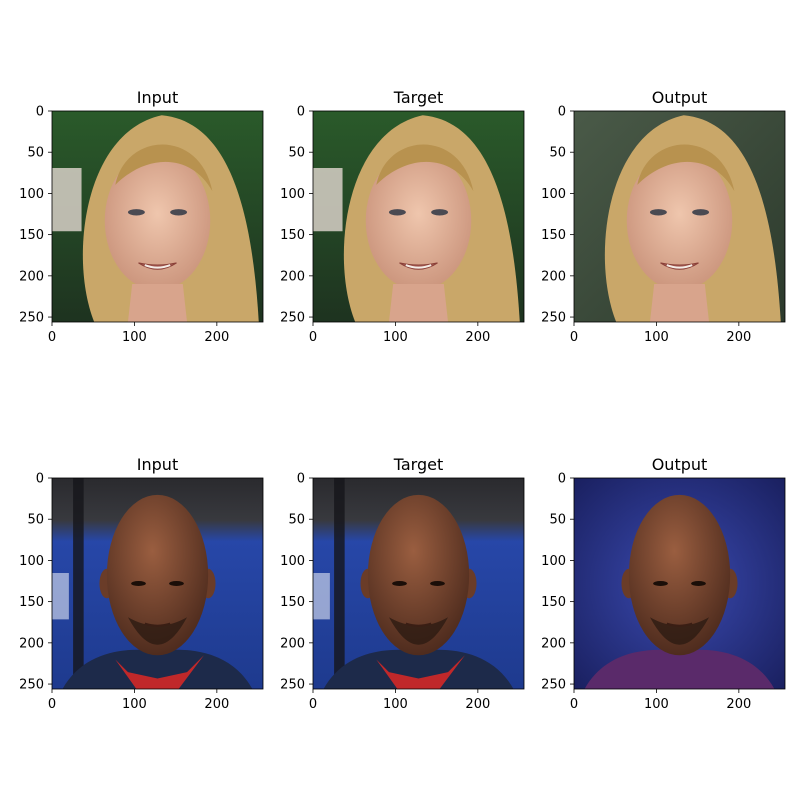 The width and height of the screenshot is (800, 800). I want to click on panel-input-1: Input 0 50 100 150 200 250 0 100 200, so click(141, 216).